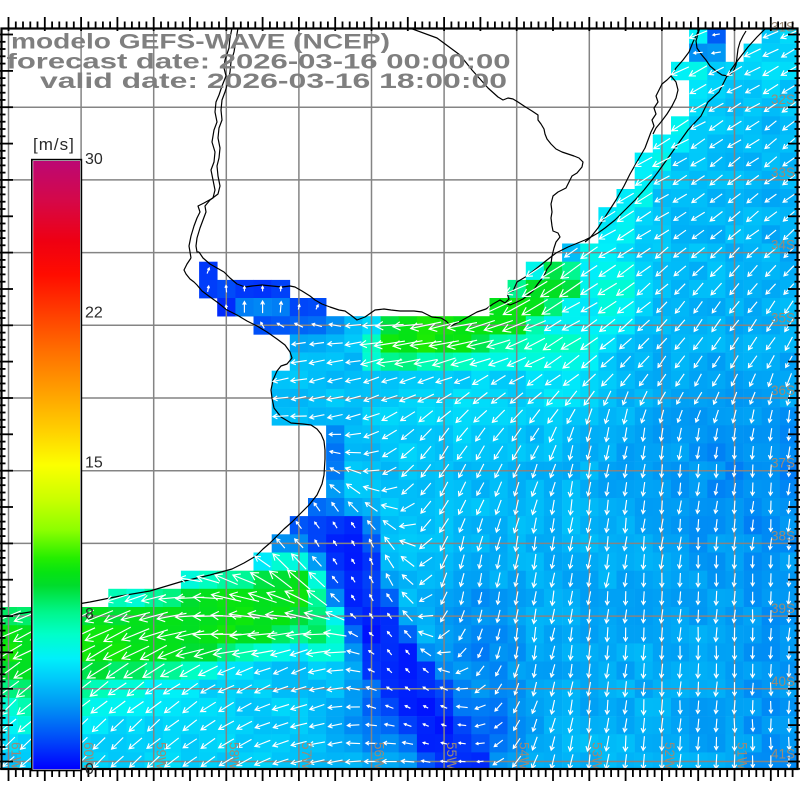 This screenshot has width=800, height=805. I want to click on svg-text: 56W, so click(379, 756).